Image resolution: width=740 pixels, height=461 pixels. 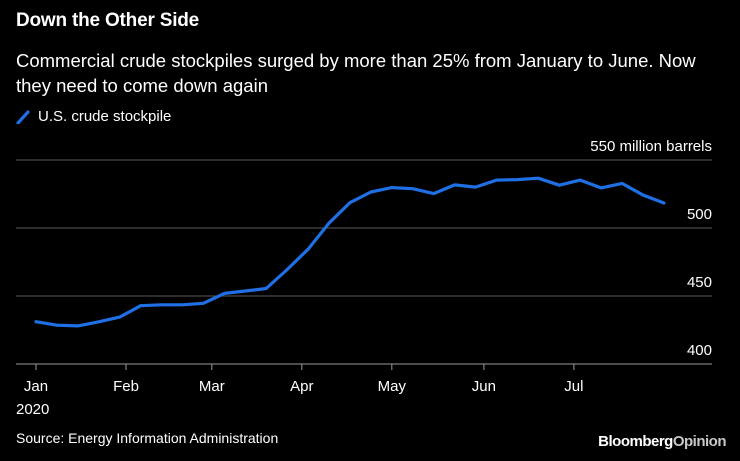 I want to click on x-tick-label-mar: Mar, so click(x=212, y=386).